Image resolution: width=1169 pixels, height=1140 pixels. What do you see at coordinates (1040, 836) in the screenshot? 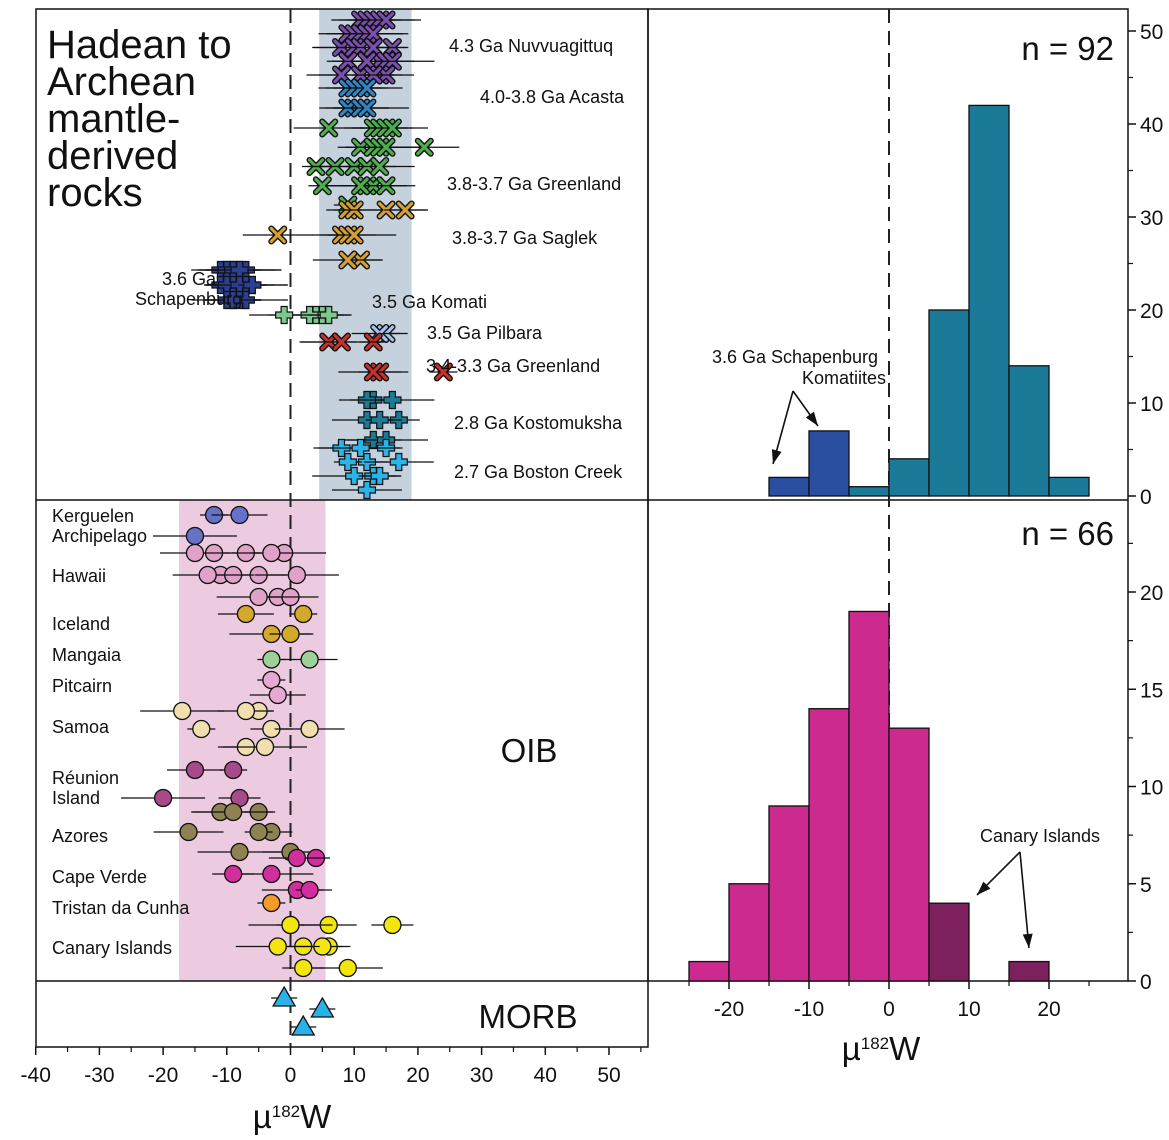
I see `callout-label: Canary Islands` at bounding box center [1040, 836].